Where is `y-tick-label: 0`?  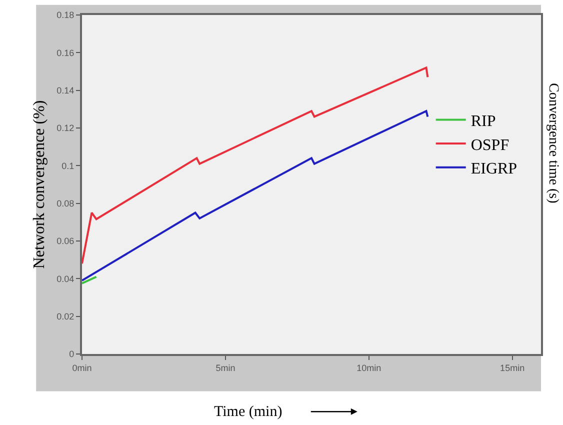 y-tick-label: 0 is located at coordinates (71, 354).